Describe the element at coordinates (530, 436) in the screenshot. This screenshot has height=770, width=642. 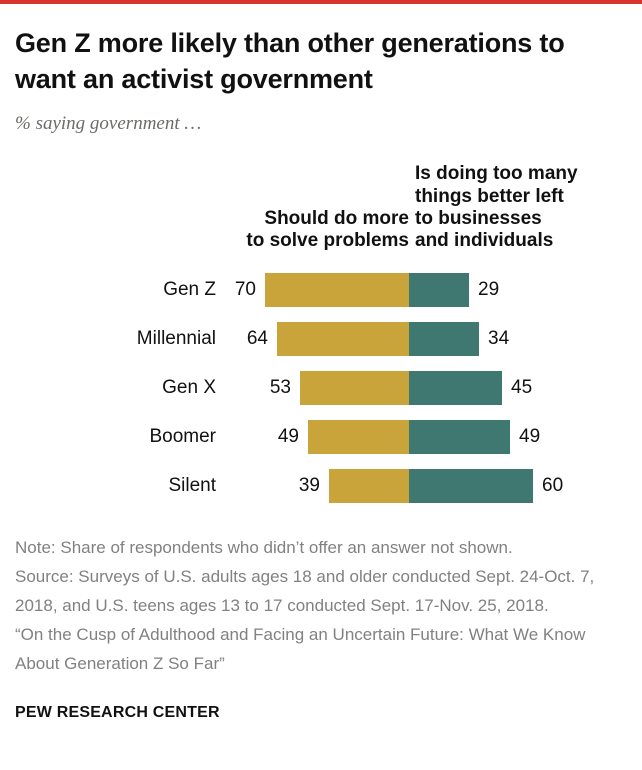
I see `right-value-label: 49` at that location.